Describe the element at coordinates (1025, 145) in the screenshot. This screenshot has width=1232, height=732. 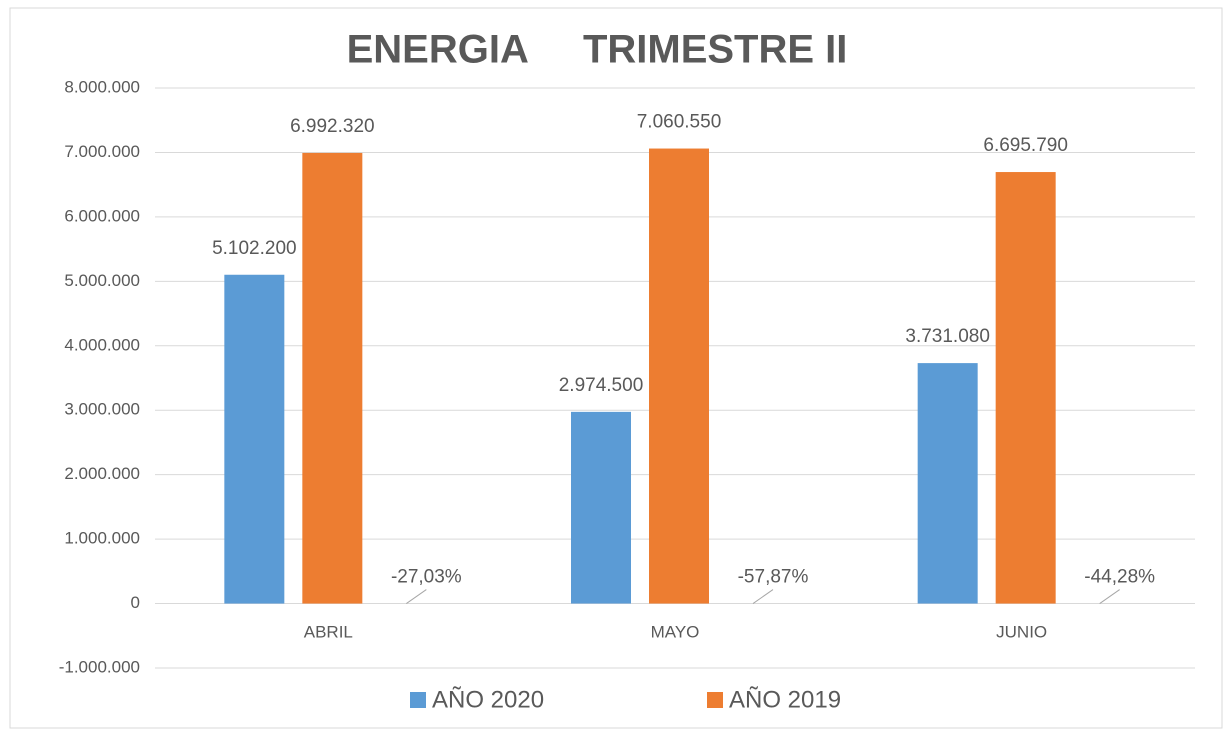
I see `value-label: 6.695.790` at that location.